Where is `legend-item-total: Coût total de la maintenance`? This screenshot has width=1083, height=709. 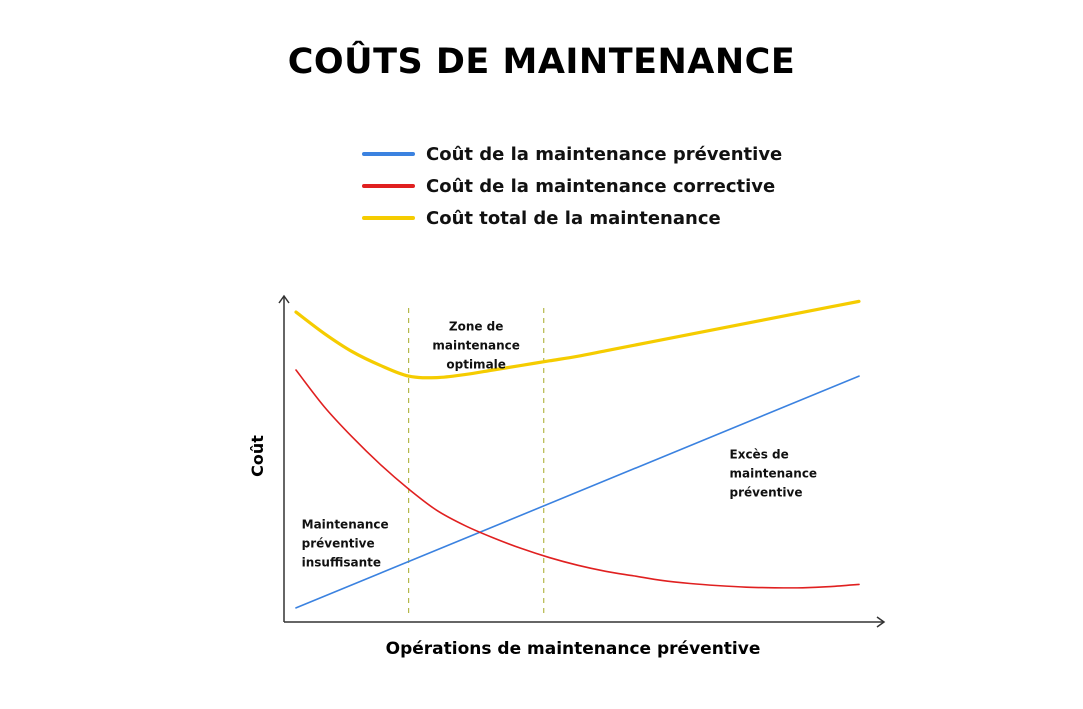
legend-item-total: Coût total de la maintenance is located at coordinates (592, 218).